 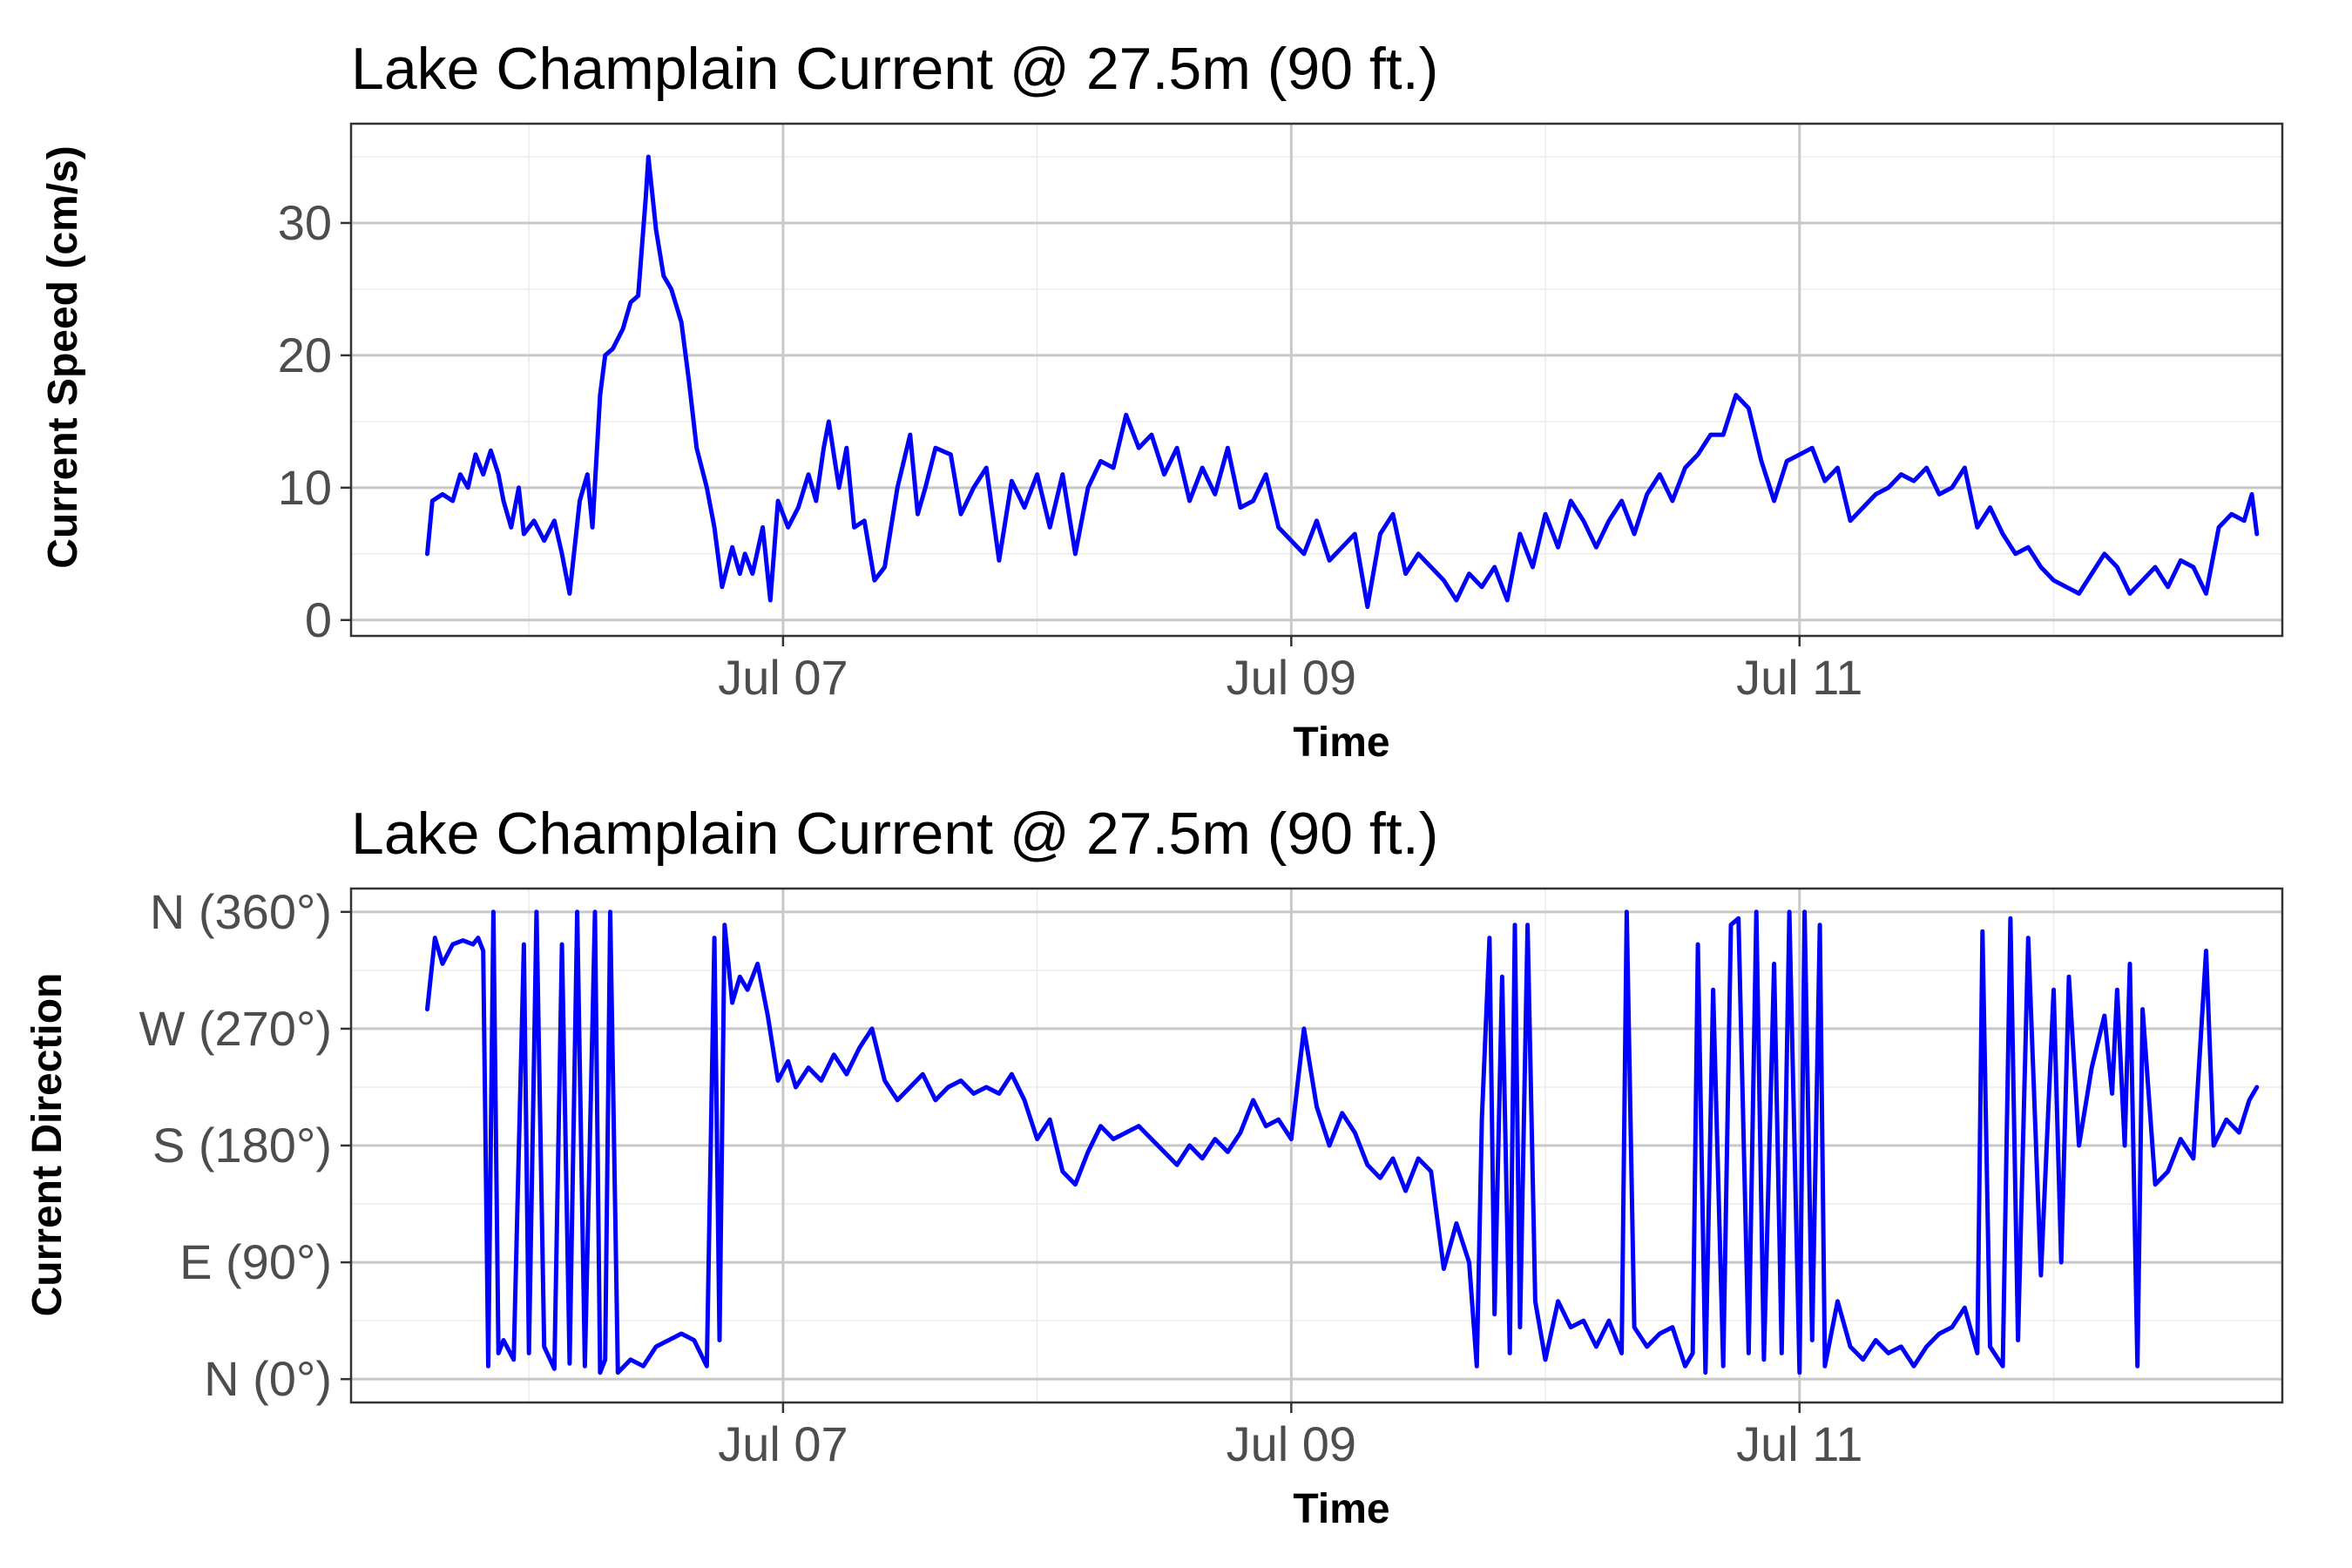 I want to click on y-axis-label: Current Speed (cm/s), so click(x=63, y=356).